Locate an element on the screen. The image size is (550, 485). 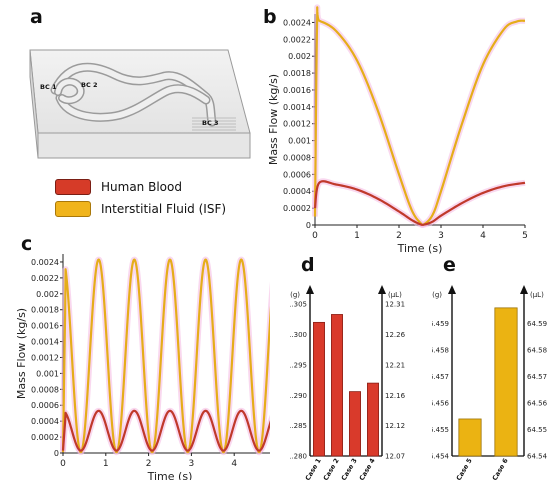
right-unit-label: (μL) is located at coordinates (395, 295).